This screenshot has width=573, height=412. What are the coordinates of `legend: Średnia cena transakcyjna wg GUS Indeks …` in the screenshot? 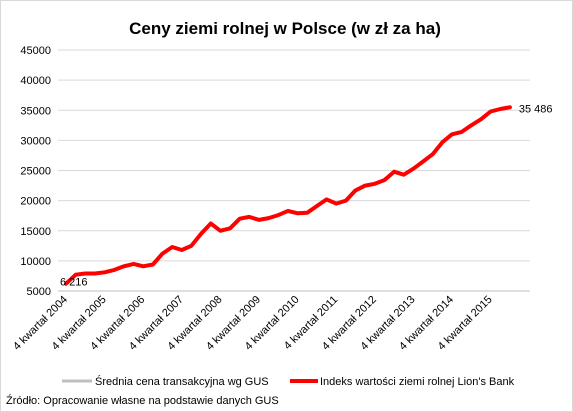 It's located at (288, 381).